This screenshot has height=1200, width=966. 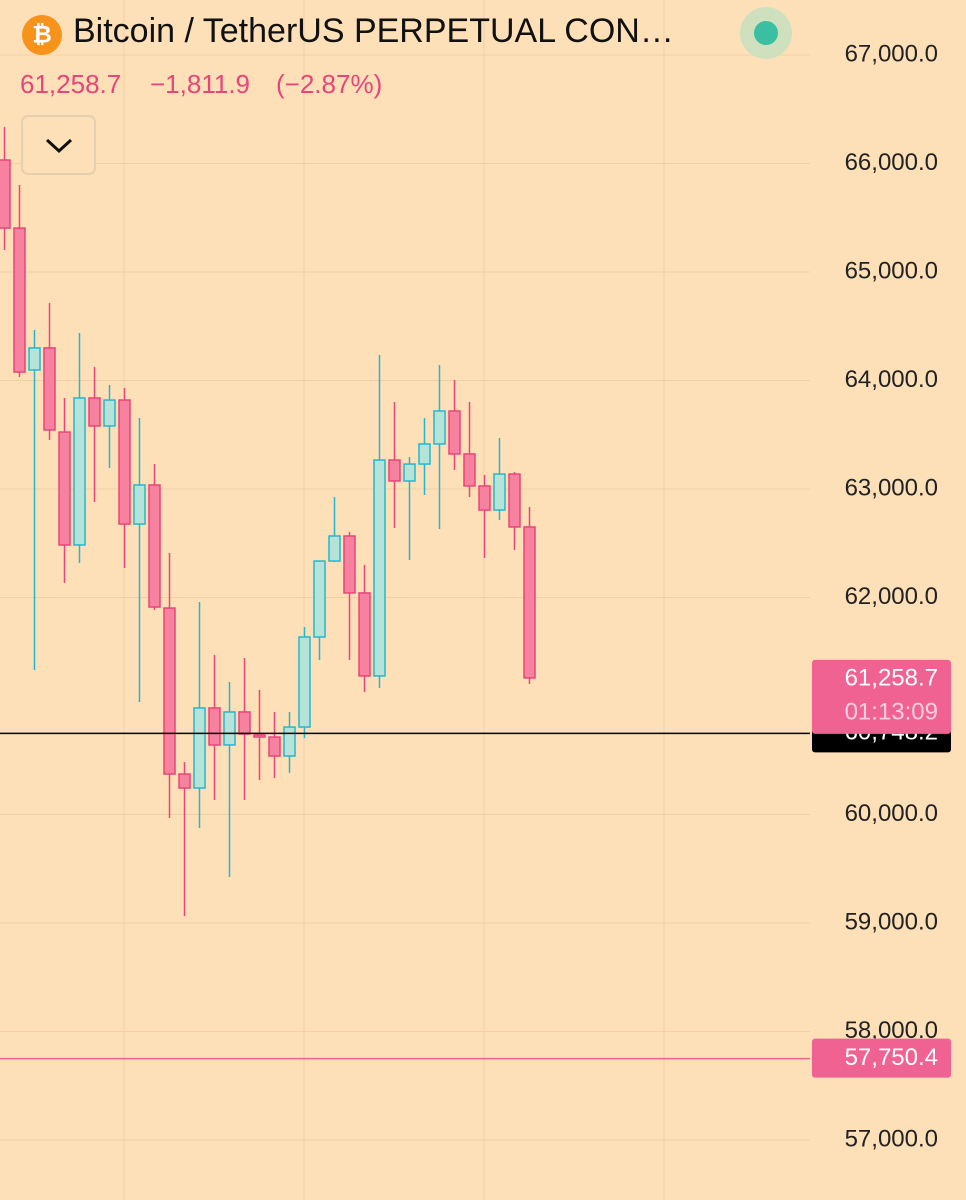 What do you see at coordinates (891, 596) in the screenshot?
I see `y-tick-label: 62,000.0` at bounding box center [891, 596].